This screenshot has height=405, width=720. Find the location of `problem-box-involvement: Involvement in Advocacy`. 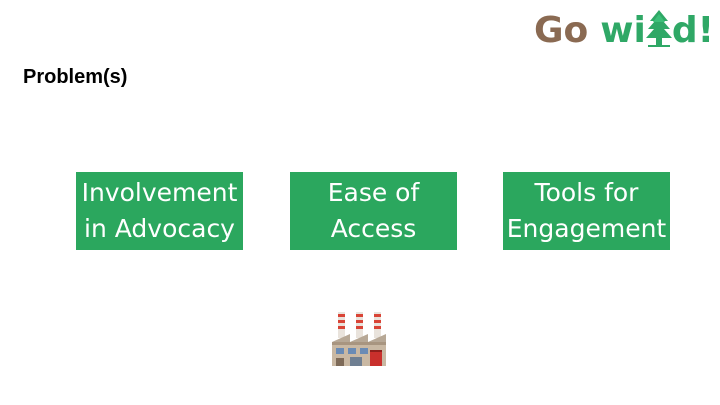

problem-box-involvement: Involvement in Advocacy is located at coordinates (159, 211).